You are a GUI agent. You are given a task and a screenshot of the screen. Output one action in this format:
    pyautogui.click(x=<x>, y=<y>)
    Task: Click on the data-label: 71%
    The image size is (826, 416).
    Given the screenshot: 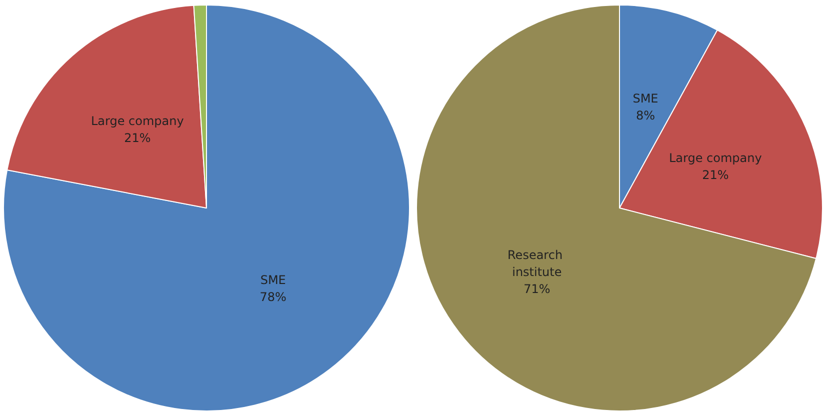 What is the action you would take?
    pyautogui.click(x=537, y=289)
    